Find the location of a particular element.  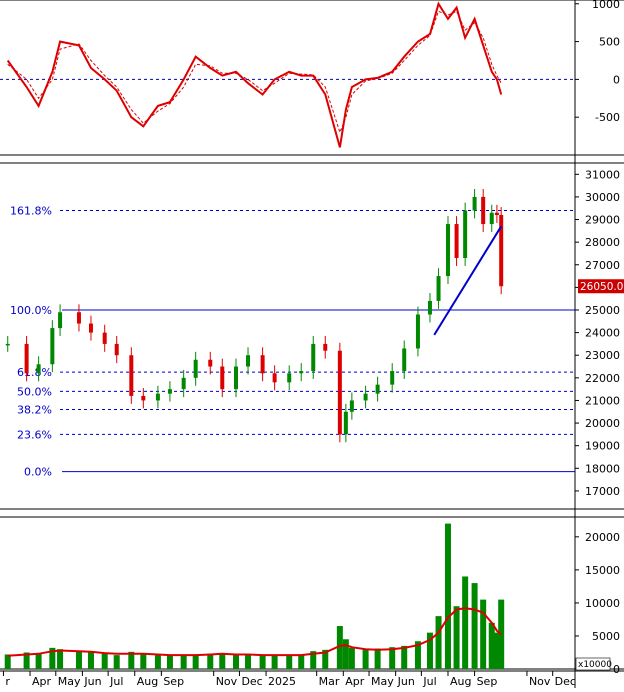

fib-level-label: 161.8% is located at coordinates (31, 210).